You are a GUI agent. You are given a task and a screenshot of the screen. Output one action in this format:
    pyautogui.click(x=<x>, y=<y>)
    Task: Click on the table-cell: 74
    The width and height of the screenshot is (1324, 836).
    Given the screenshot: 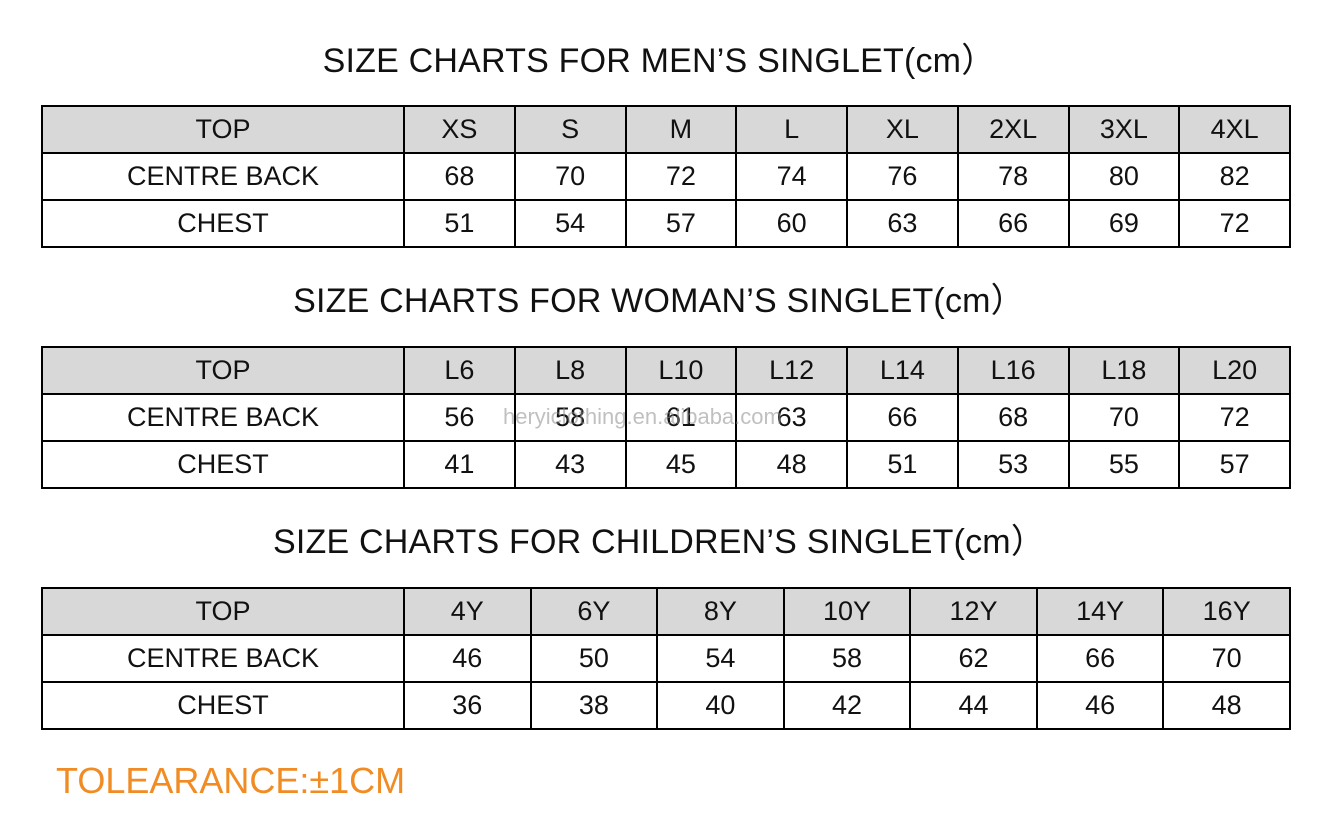 What is the action you would take?
    pyautogui.click(x=791, y=176)
    